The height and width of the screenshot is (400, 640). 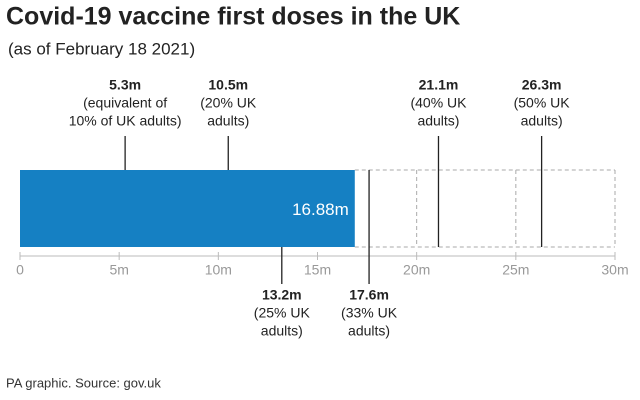 What do you see at coordinates (118, 270) in the screenshot?
I see `x-tick-label: 5m` at bounding box center [118, 270].